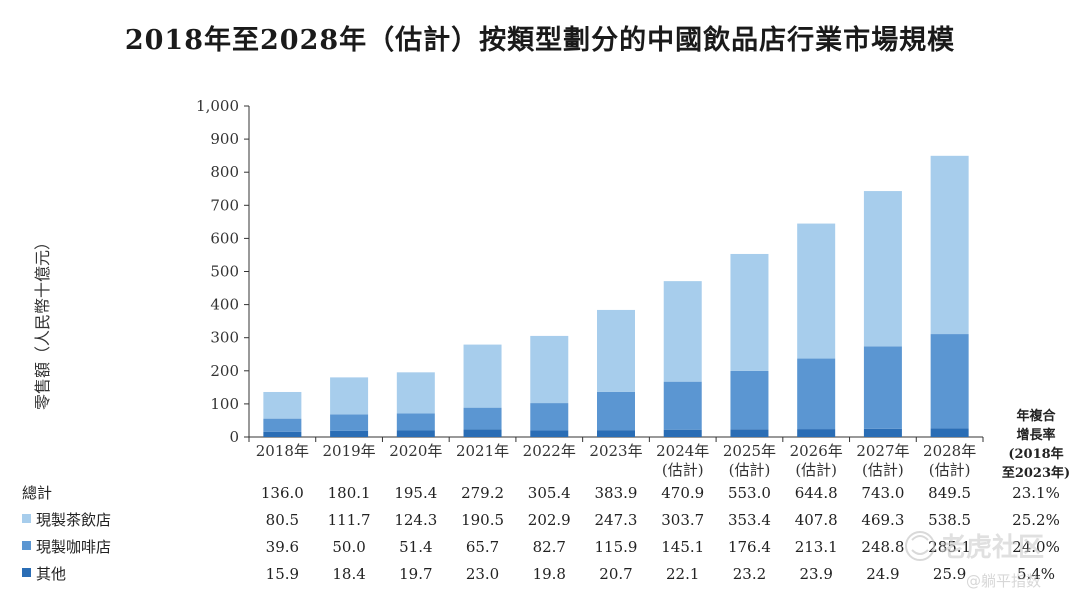  I want to click on table-cell: 115.9, so click(616, 547).